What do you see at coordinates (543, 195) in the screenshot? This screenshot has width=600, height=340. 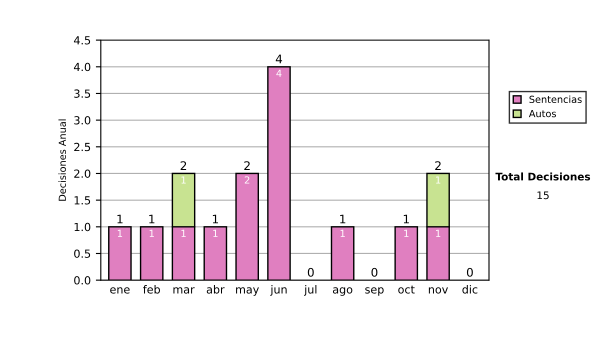 I see `text: 15` at bounding box center [543, 195].